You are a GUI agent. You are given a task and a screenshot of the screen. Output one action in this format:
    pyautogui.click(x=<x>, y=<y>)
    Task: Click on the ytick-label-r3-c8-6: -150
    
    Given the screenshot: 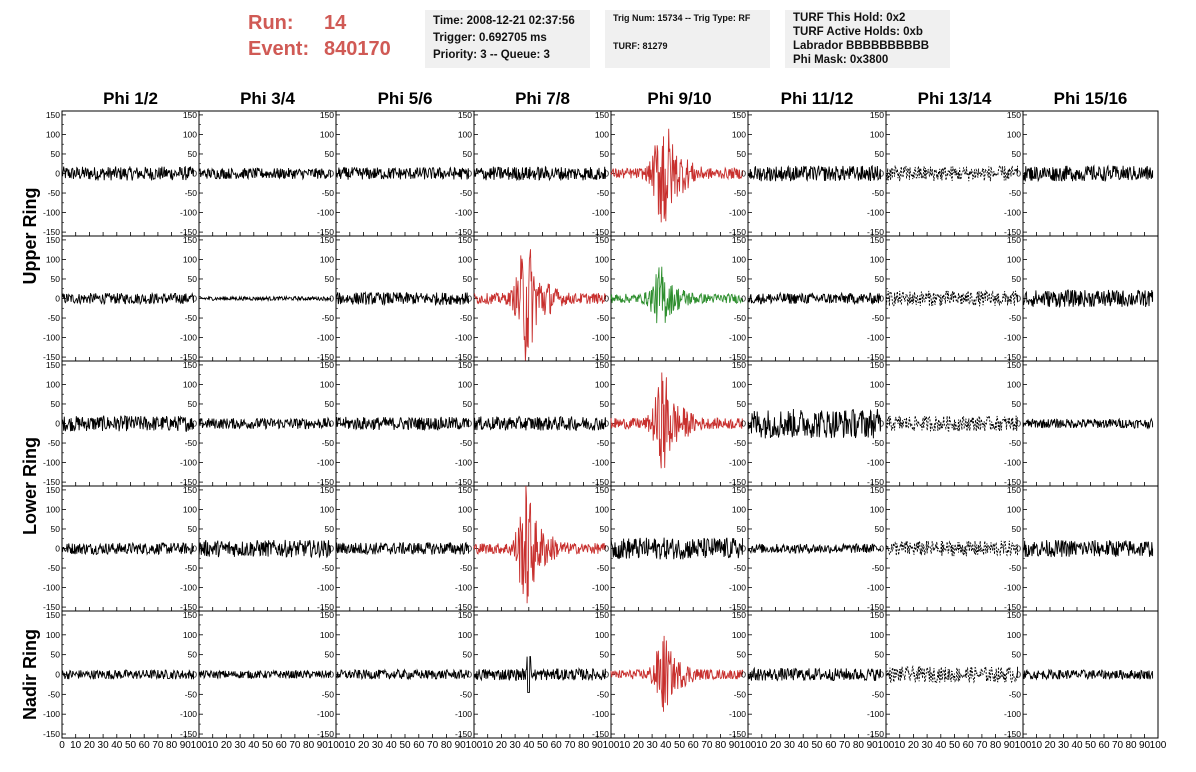 What is the action you would take?
    pyautogui.click(x=1012, y=482)
    